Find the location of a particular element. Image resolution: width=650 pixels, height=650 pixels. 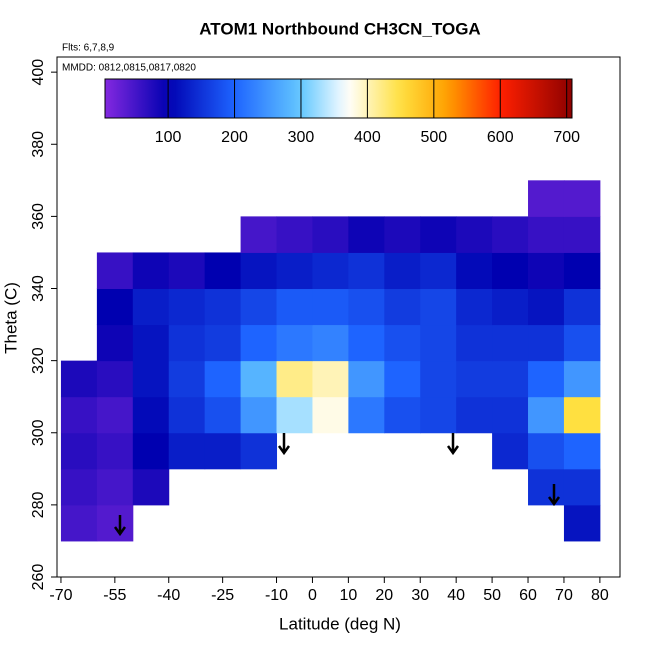

x-tick-label: 40 is located at coordinates (456, 595).